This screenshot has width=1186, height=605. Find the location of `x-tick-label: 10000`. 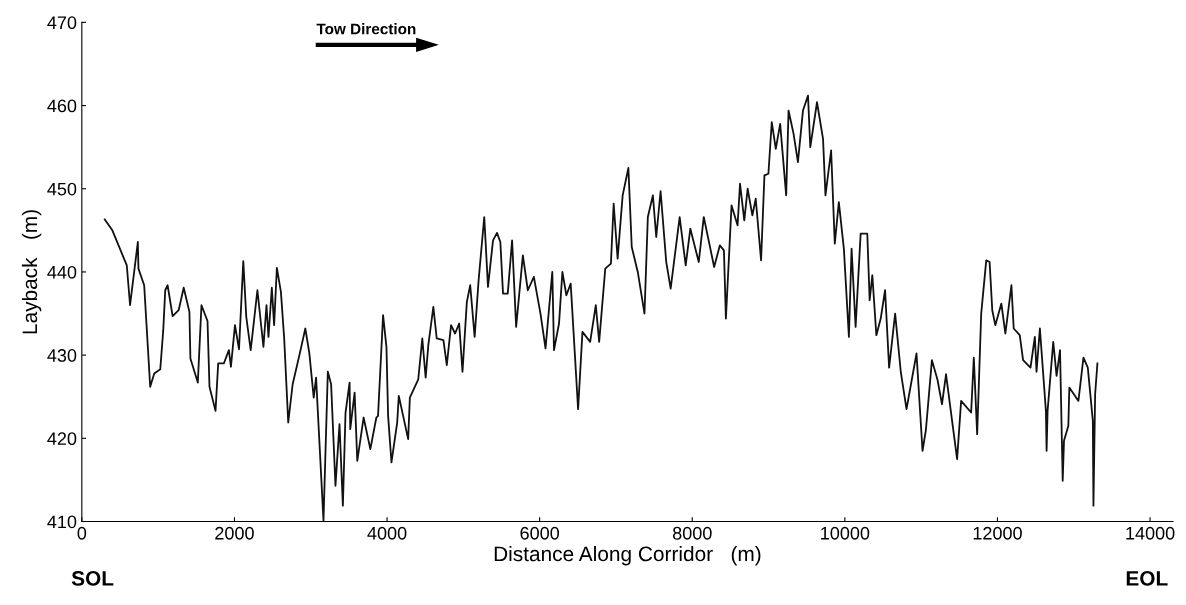

x-tick-label: 10000 is located at coordinates (845, 533).